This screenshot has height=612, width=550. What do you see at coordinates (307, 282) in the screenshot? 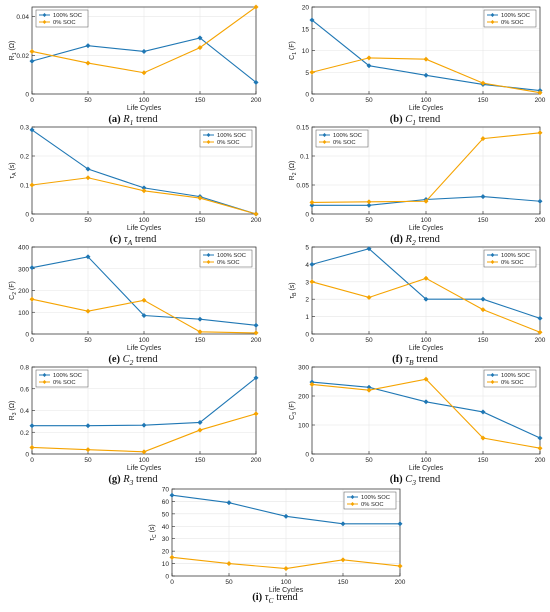
I see `y-tick-label: 3` at bounding box center [307, 282].